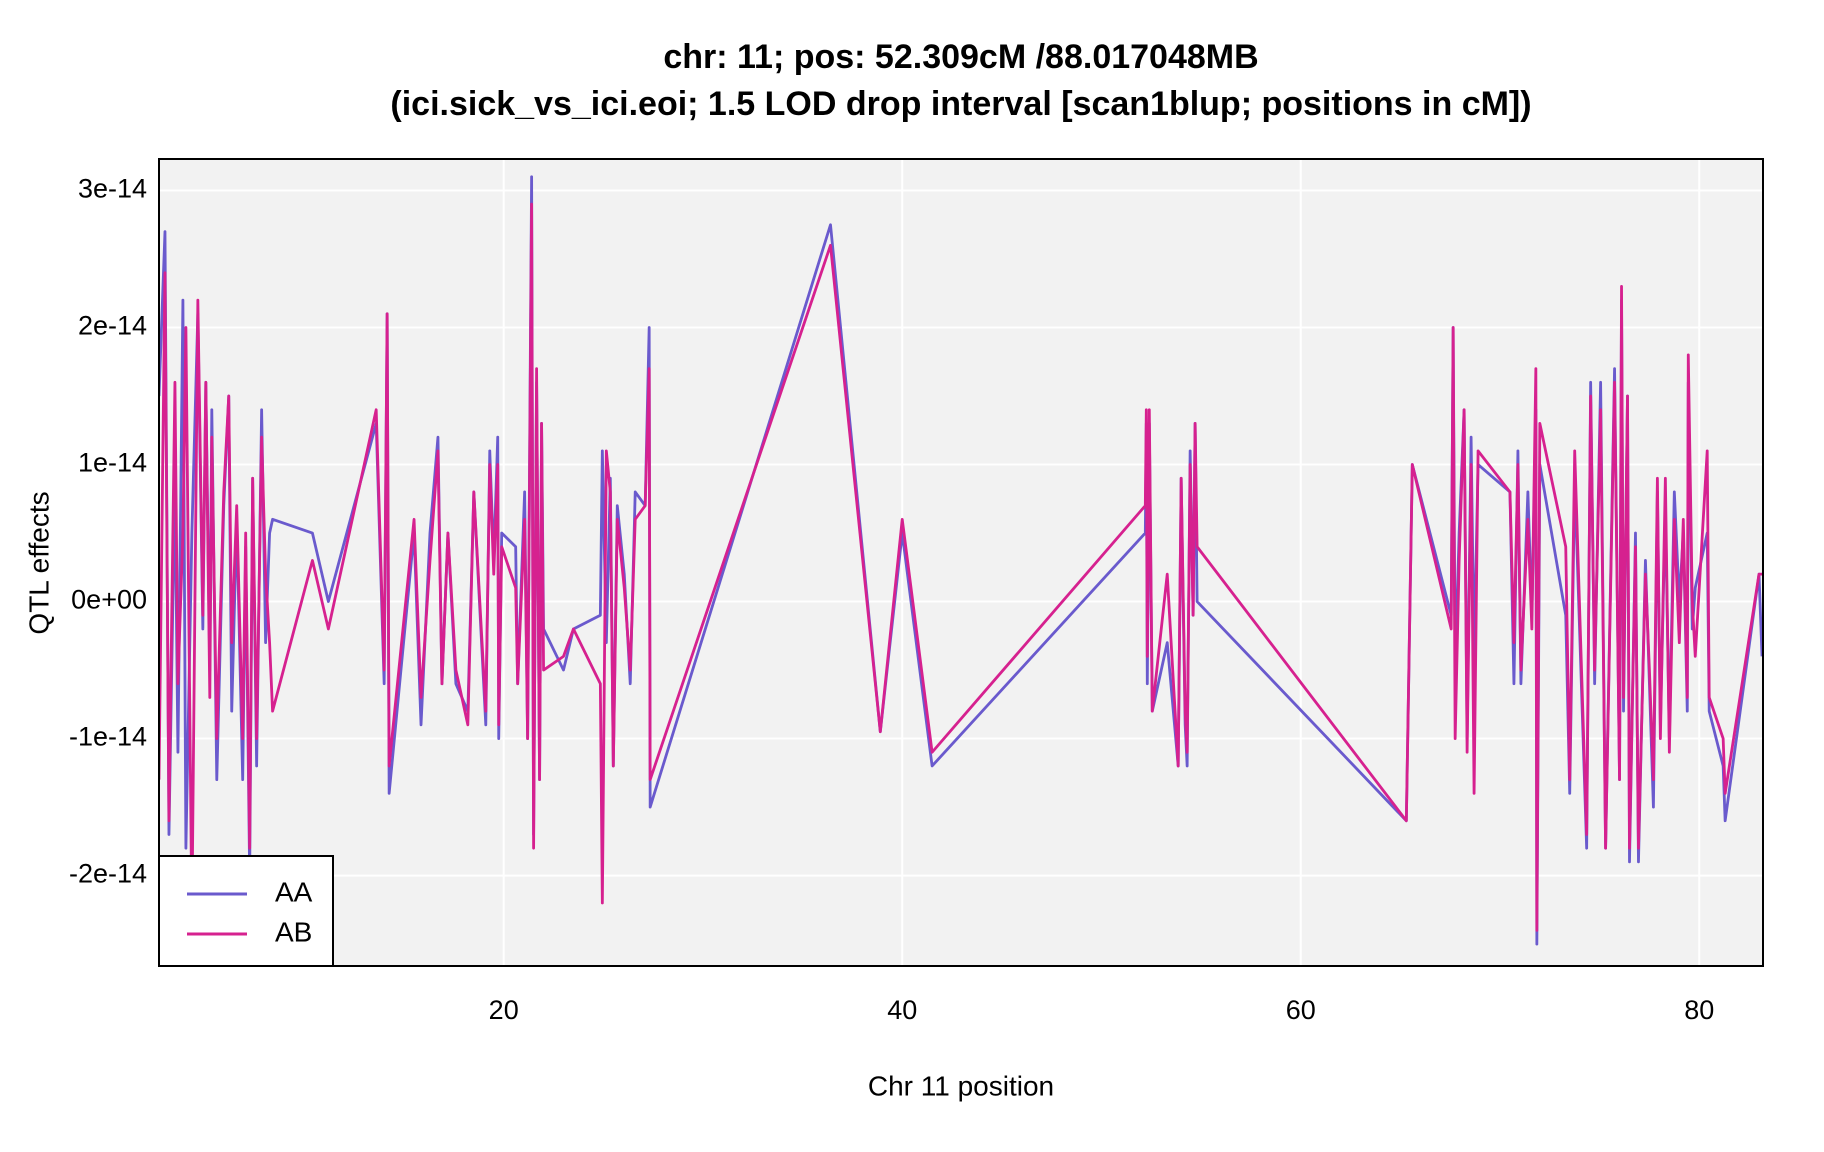 The image size is (1824, 1152). Describe the element at coordinates (294, 891) in the screenshot. I see `legend-label: AA` at that location.